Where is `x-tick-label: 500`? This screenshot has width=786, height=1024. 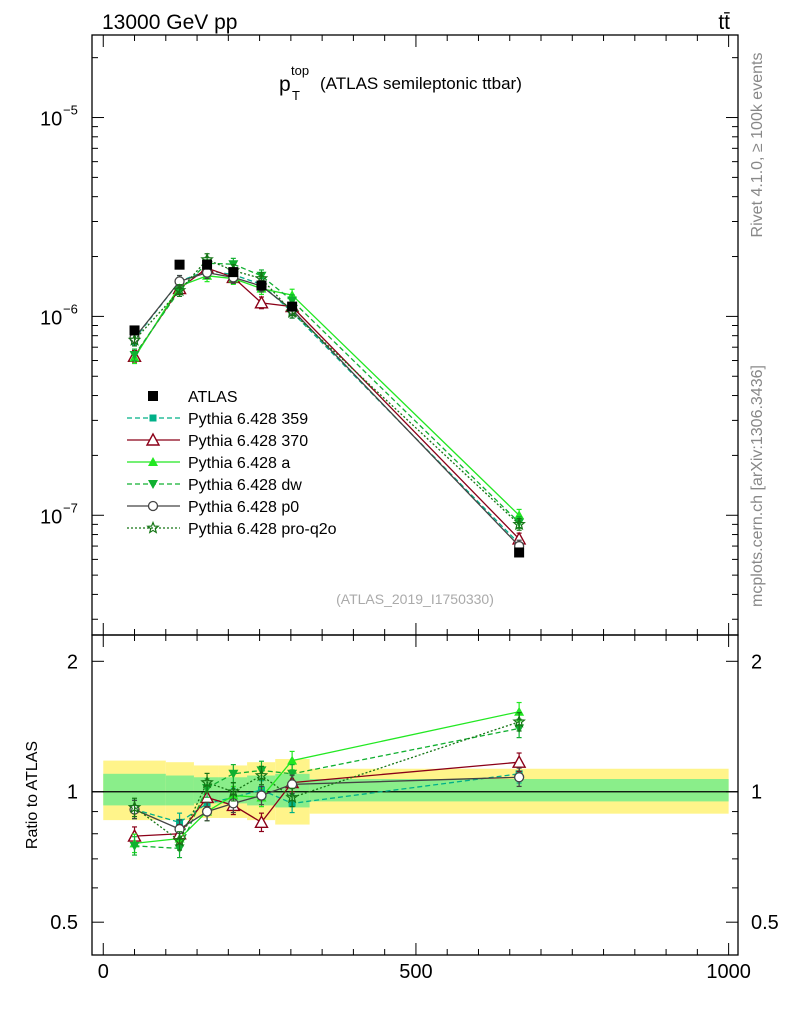 x-tick-label: 500 is located at coordinates (415, 972).